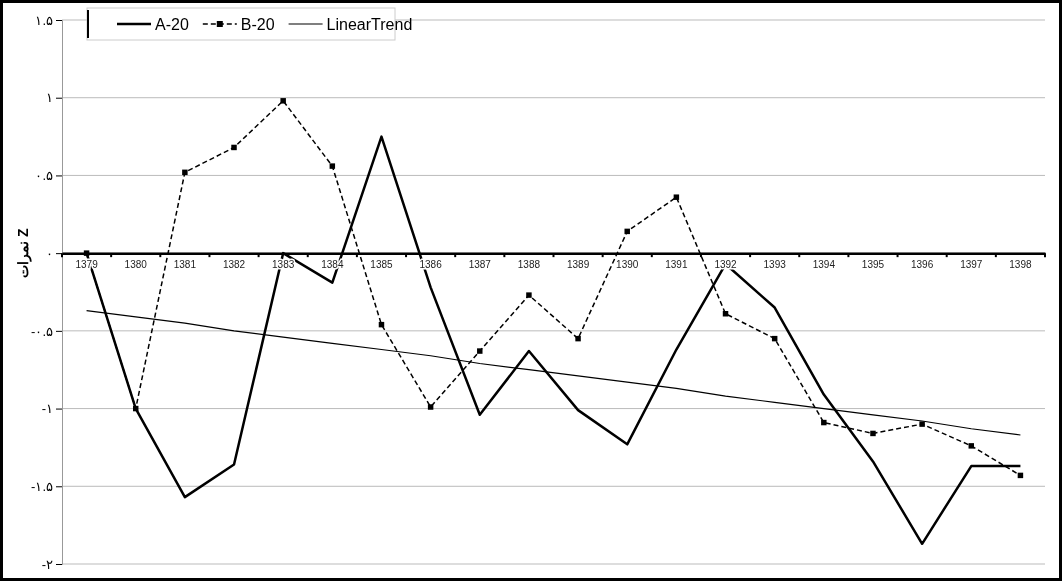 The image size is (1062, 581). What do you see at coordinates (47, 564) in the screenshot?
I see `y-tick-label: -۲` at bounding box center [47, 564].